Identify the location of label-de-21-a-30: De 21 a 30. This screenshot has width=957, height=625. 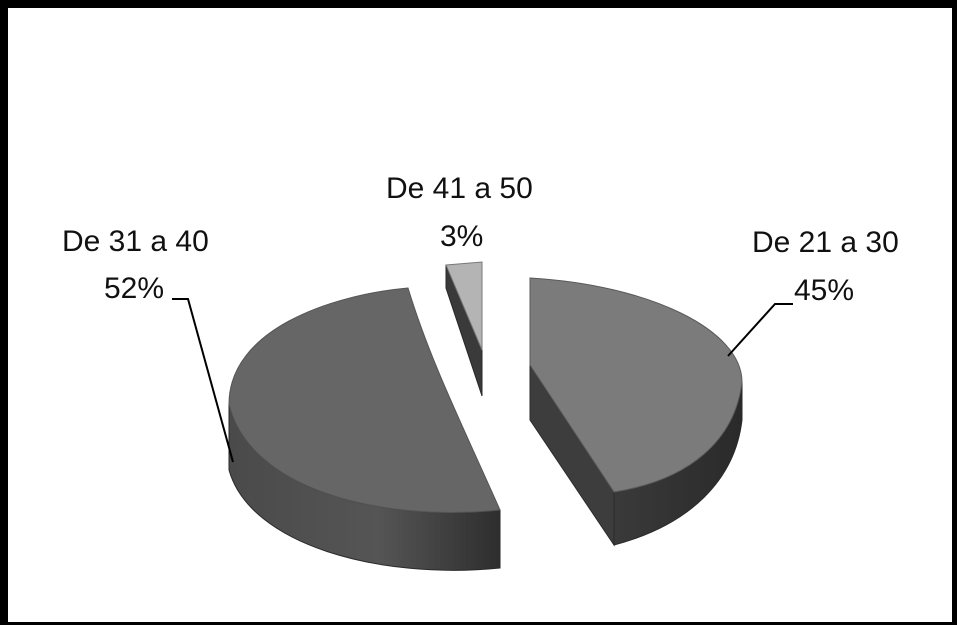
(825, 242).